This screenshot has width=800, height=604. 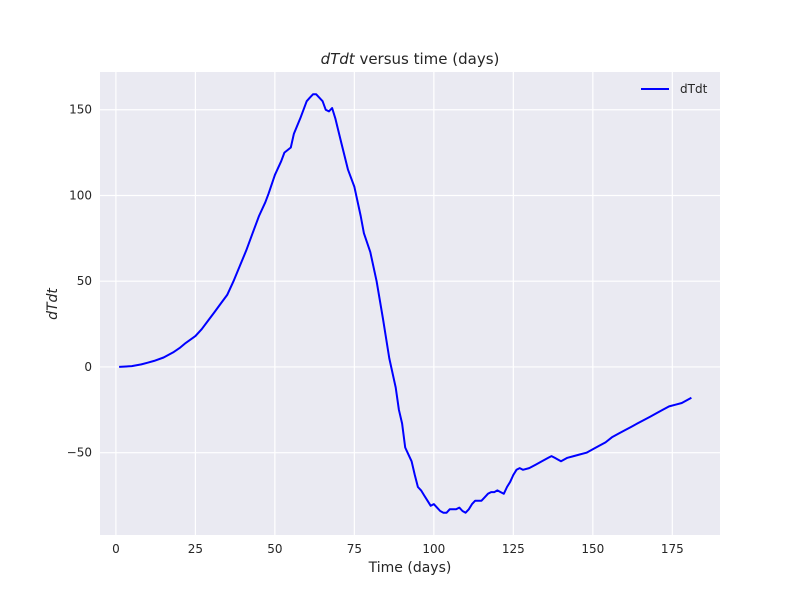 What do you see at coordinates (433, 549) in the screenshot?
I see `x-tick-label: 100` at bounding box center [433, 549].